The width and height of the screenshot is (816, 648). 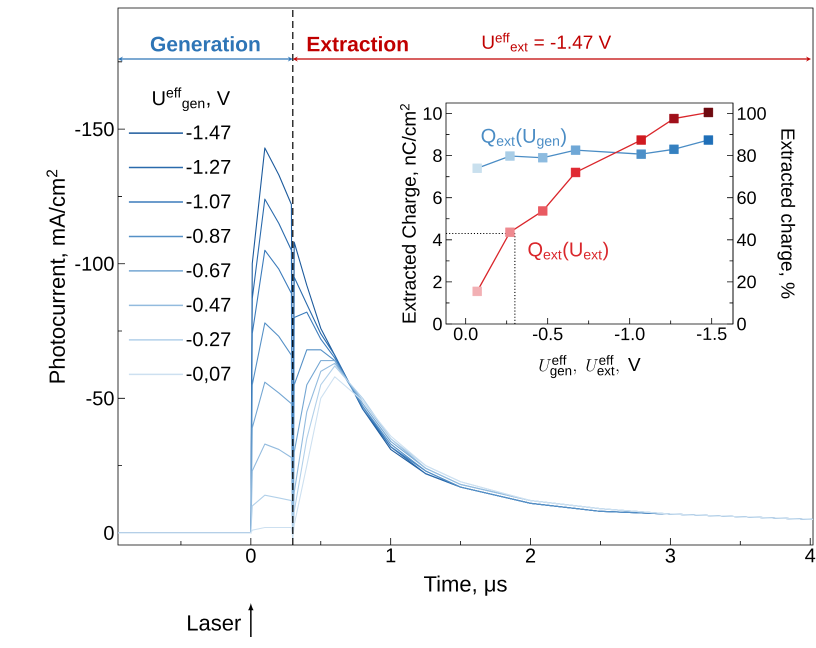 What do you see at coordinates (208, 235) in the screenshot?
I see `legend-label: -0.87` at bounding box center [208, 235].